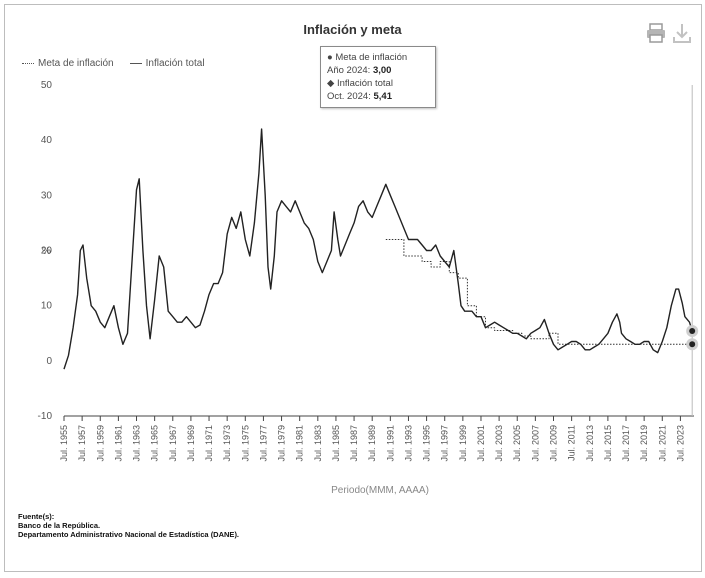 This screenshot has height=578, width=705. What do you see at coordinates (408, 443) in the screenshot?
I see `x-tick-label: Jul. 1993` at bounding box center [408, 443].